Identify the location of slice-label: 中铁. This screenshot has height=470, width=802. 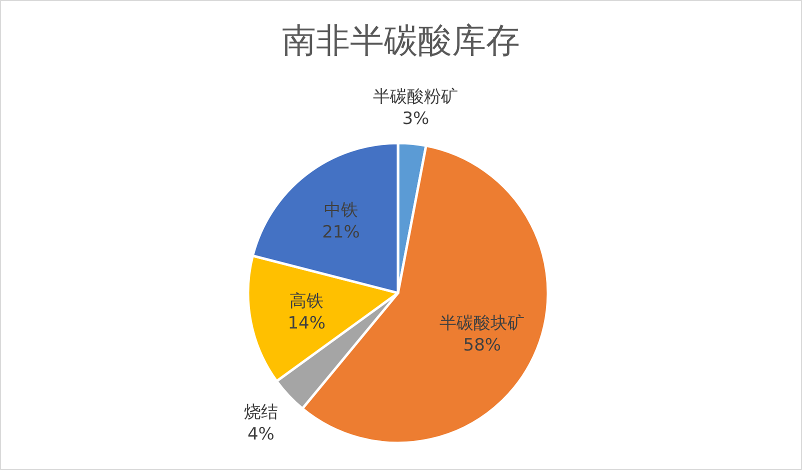
(341, 210).